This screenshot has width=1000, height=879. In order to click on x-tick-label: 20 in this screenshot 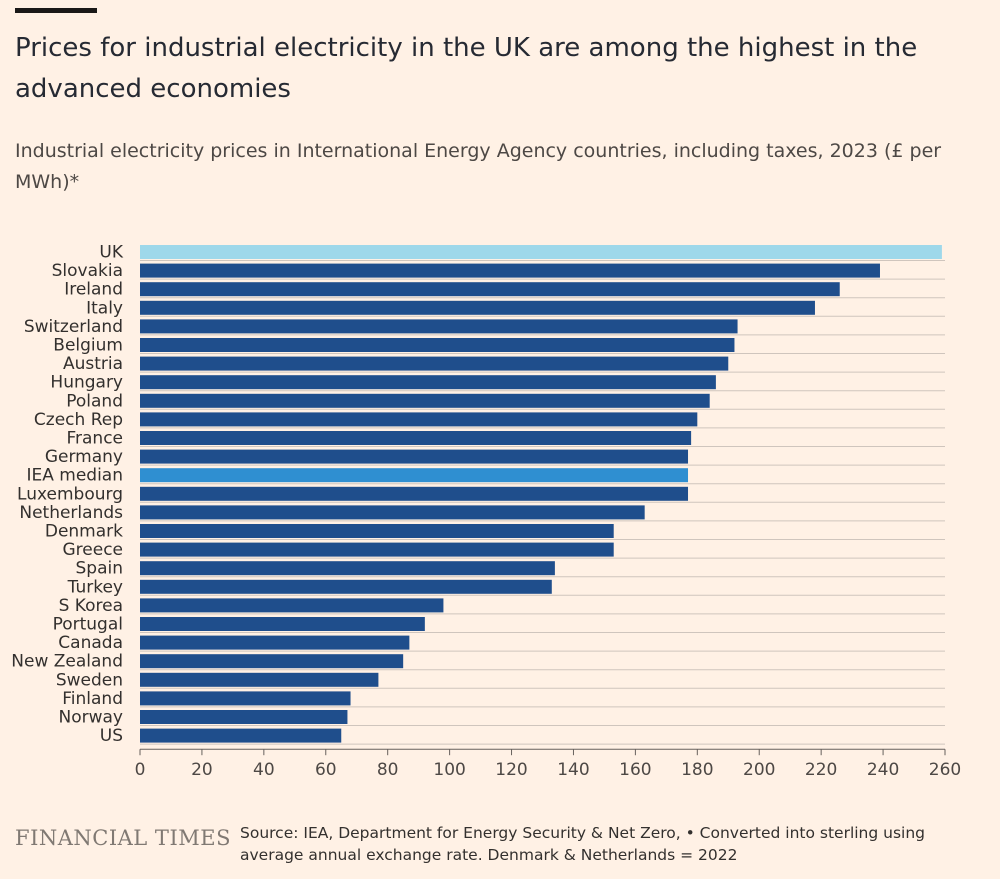, I will do `click(202, 770)`.